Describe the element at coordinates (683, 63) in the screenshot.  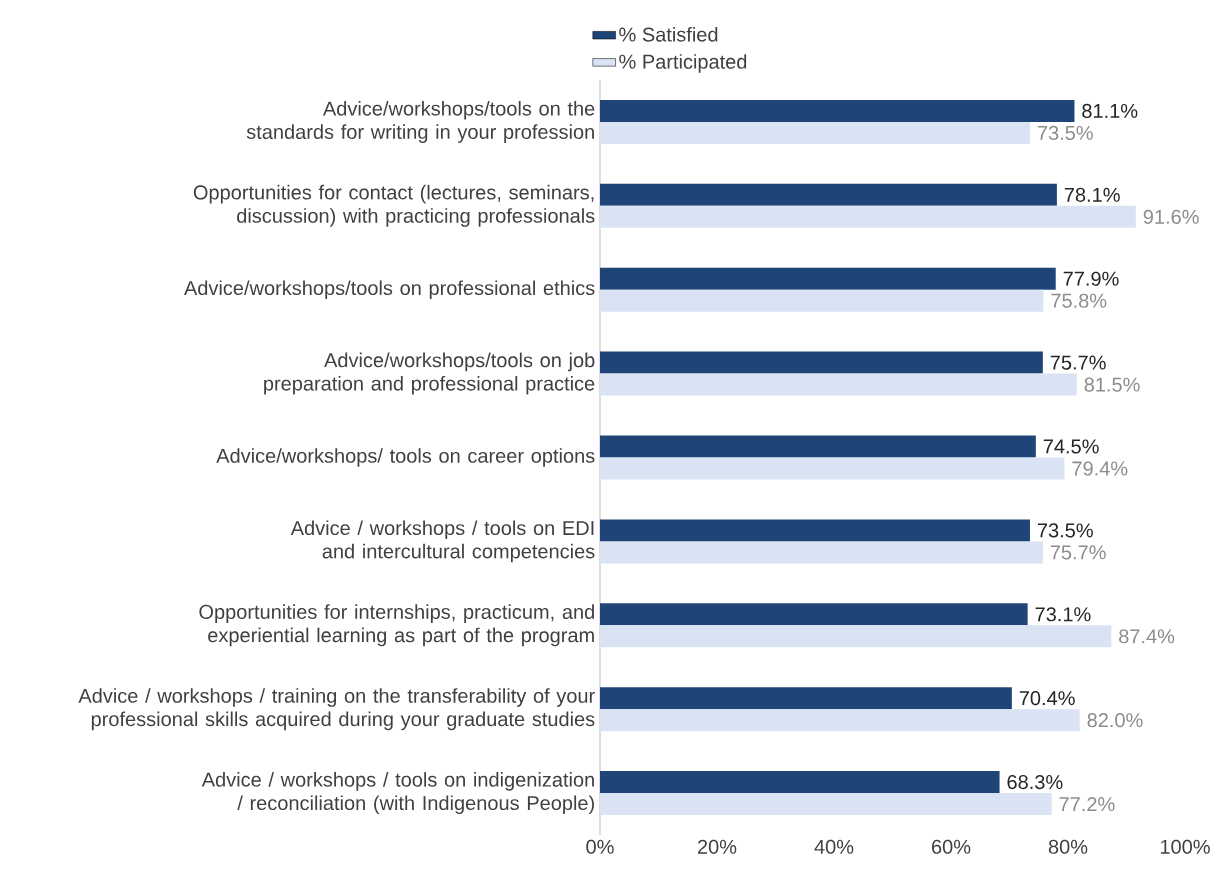
I see `legend-label: % Participated` at that location.